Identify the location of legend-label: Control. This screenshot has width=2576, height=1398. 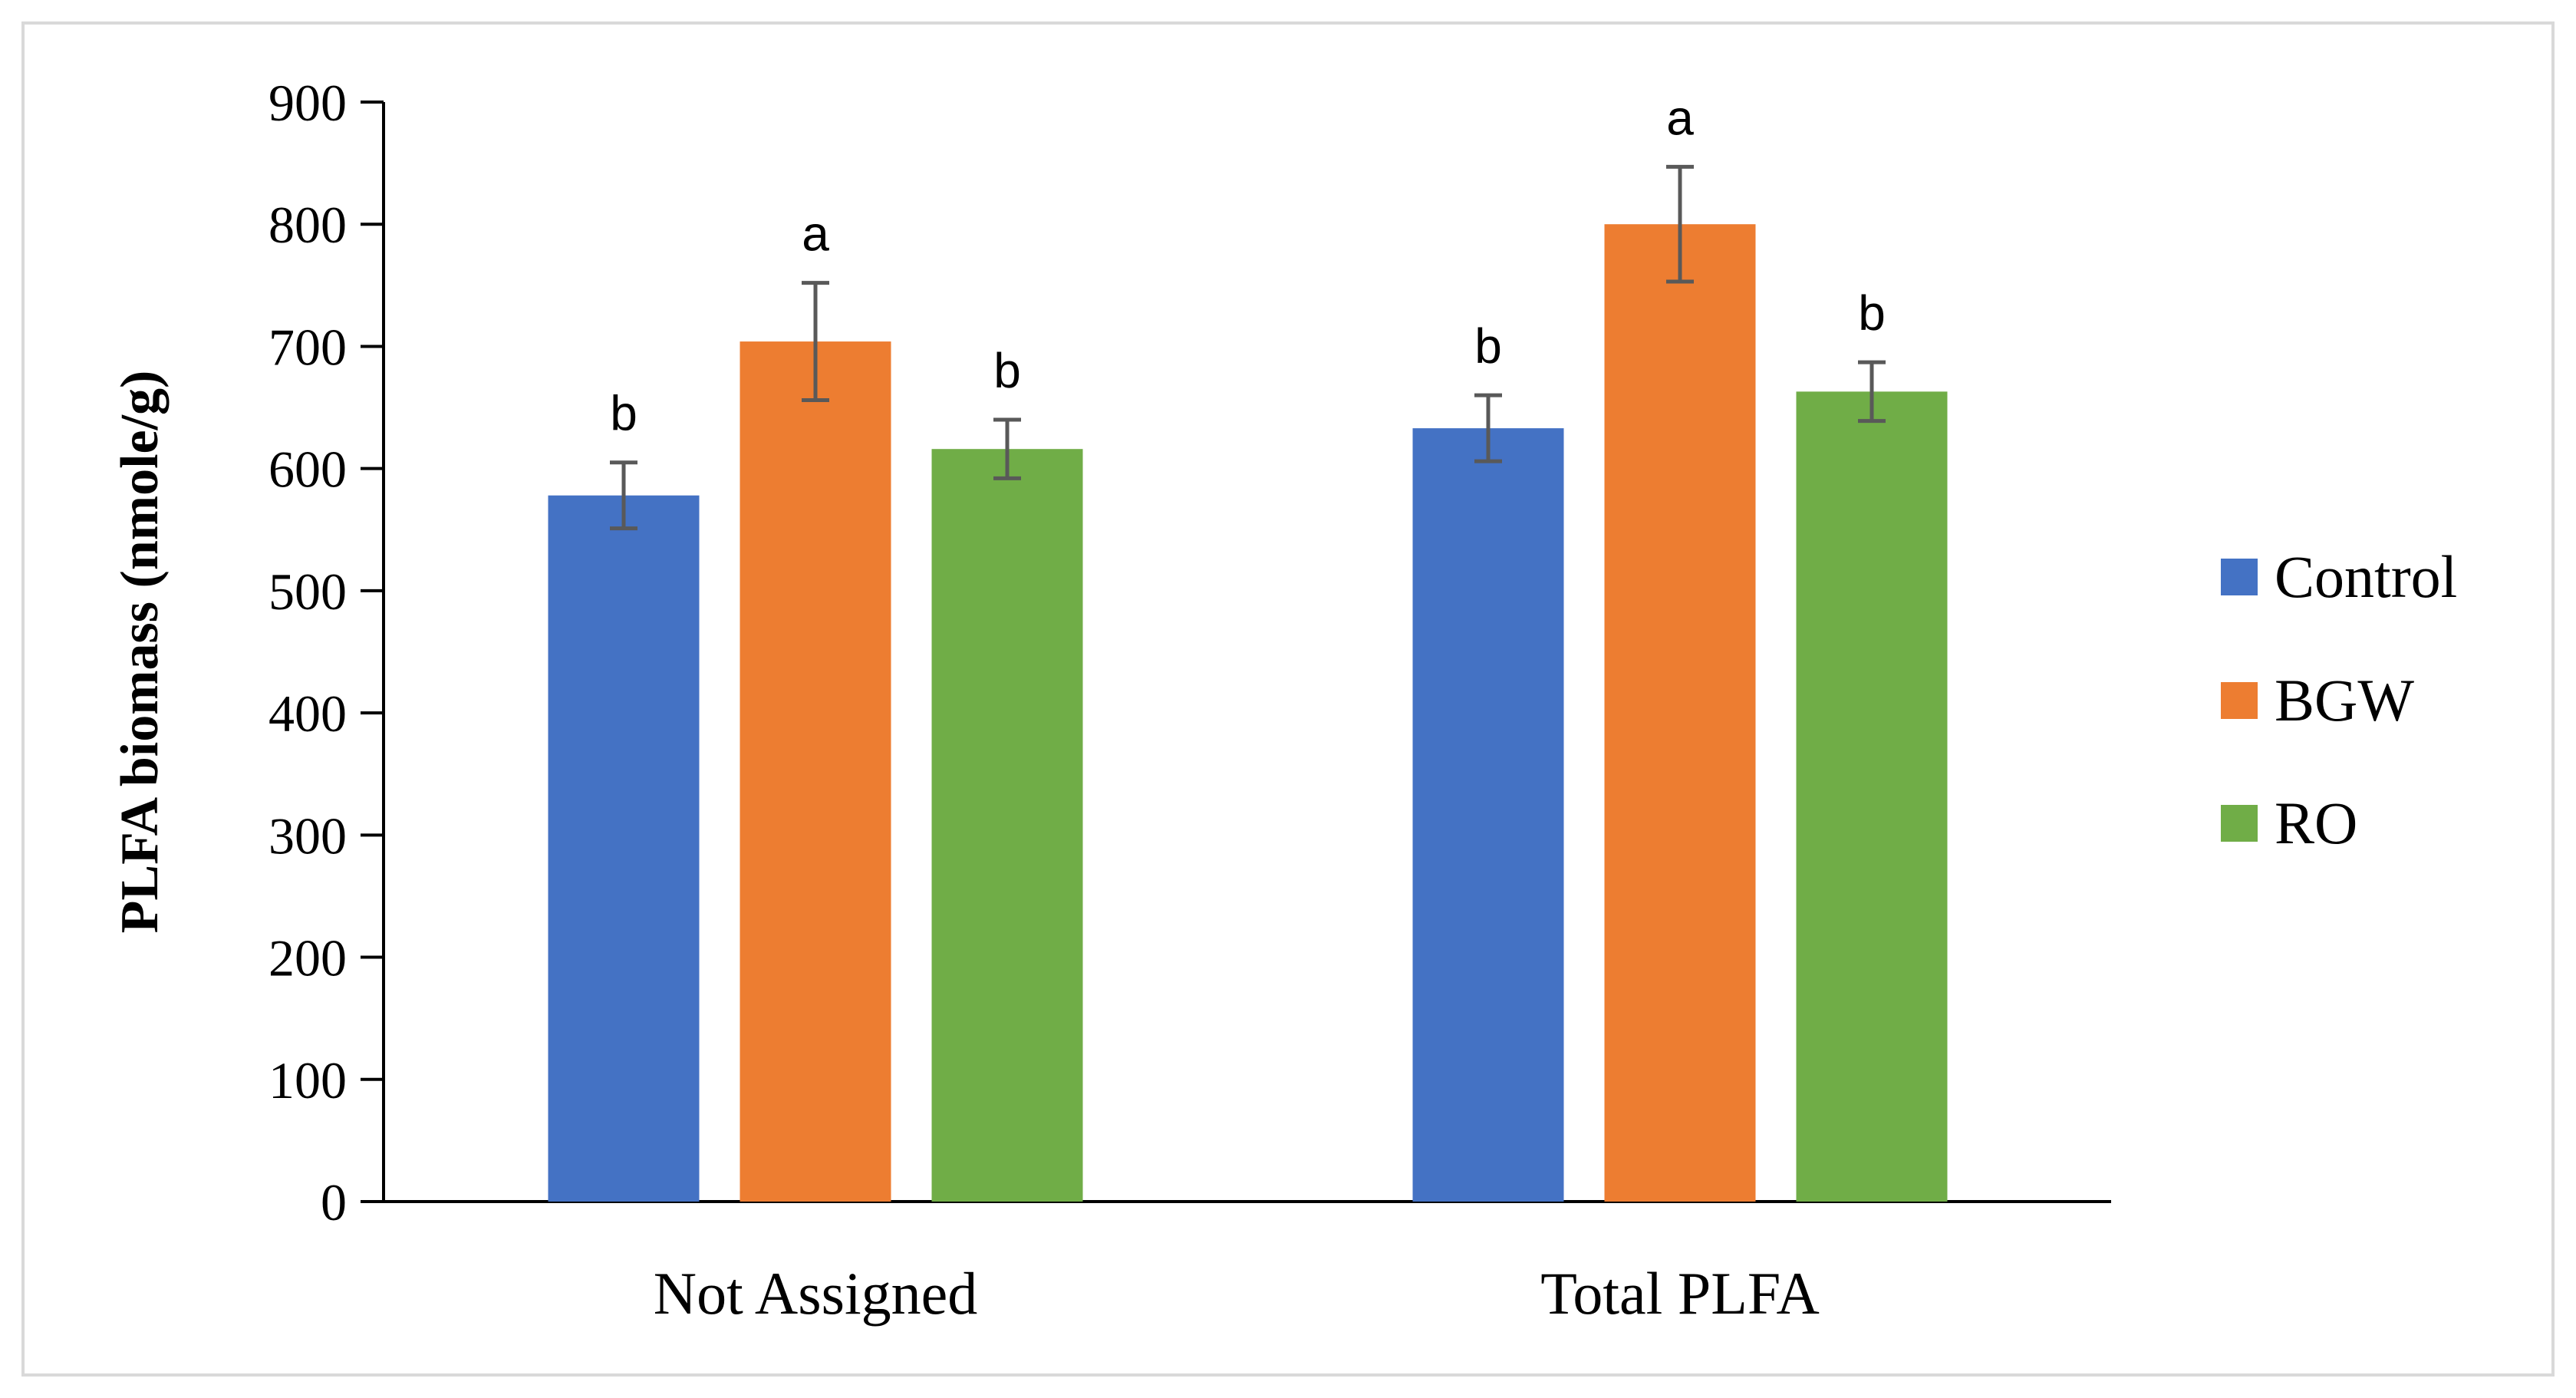
(2366, 577).